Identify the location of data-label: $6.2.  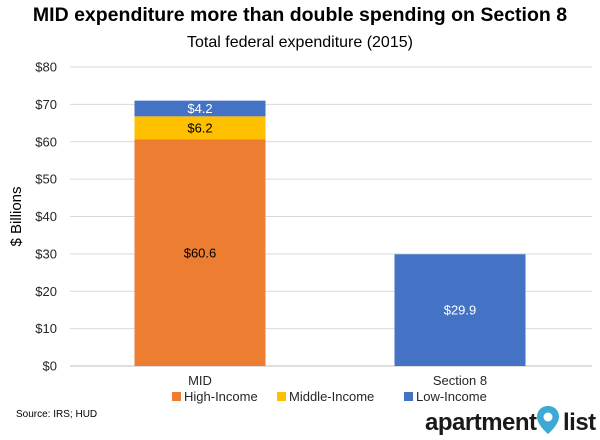
(199, 127).